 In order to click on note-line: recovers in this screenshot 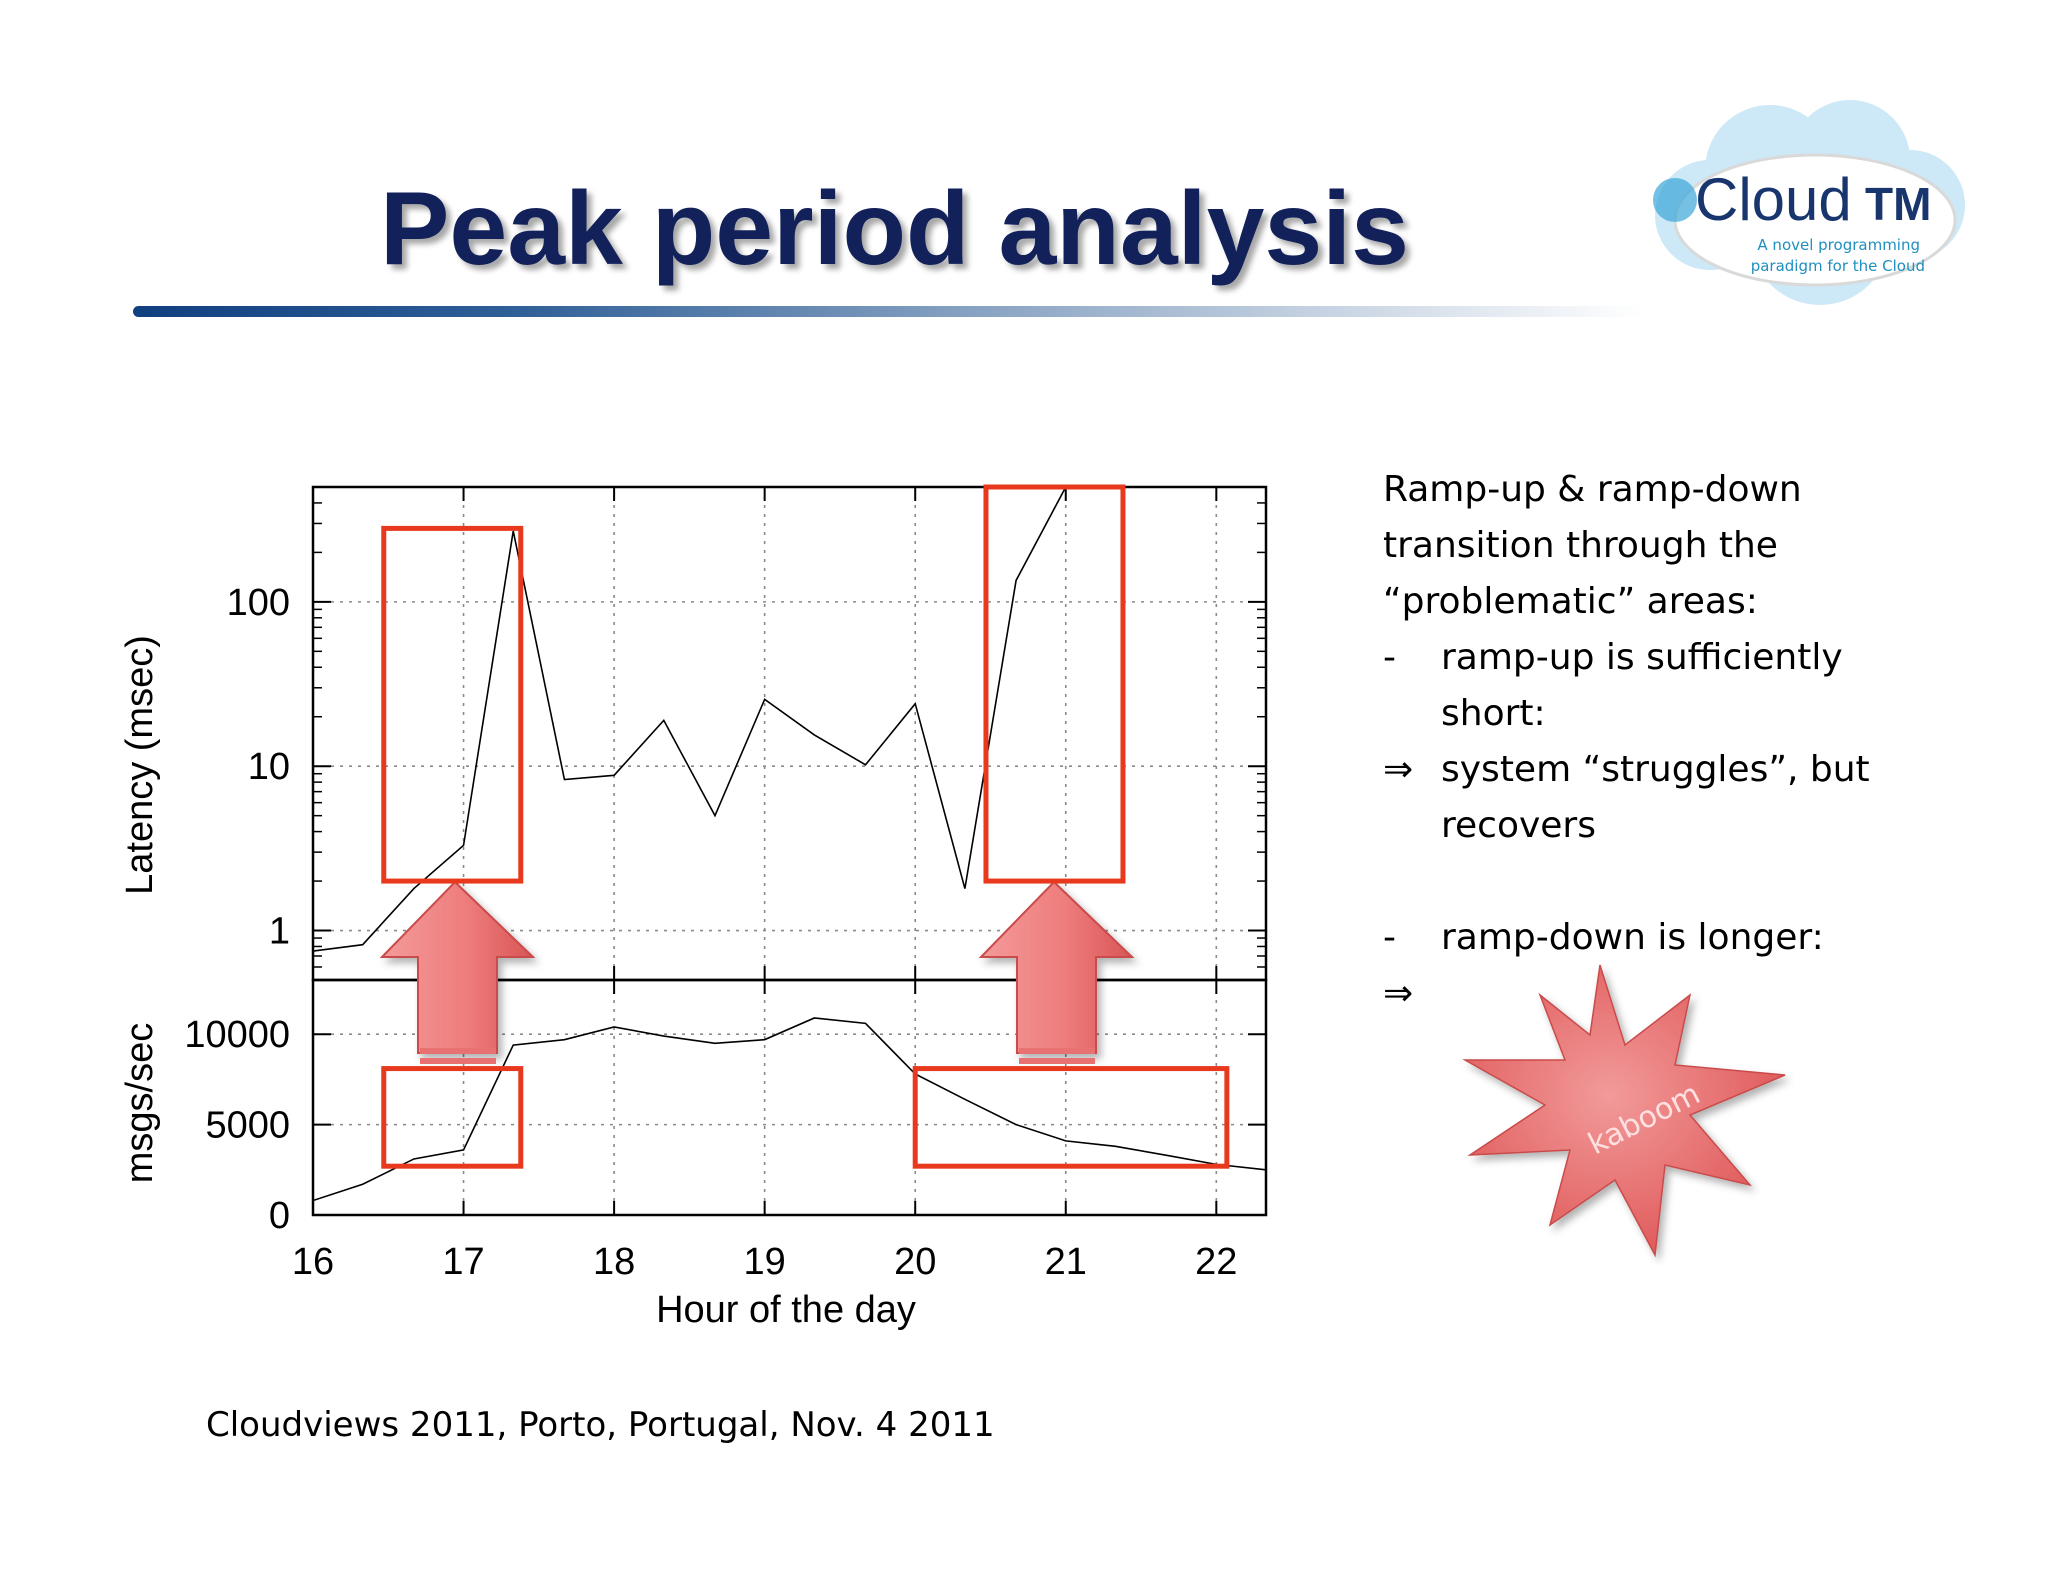, I will do `click(1698, 826)`.